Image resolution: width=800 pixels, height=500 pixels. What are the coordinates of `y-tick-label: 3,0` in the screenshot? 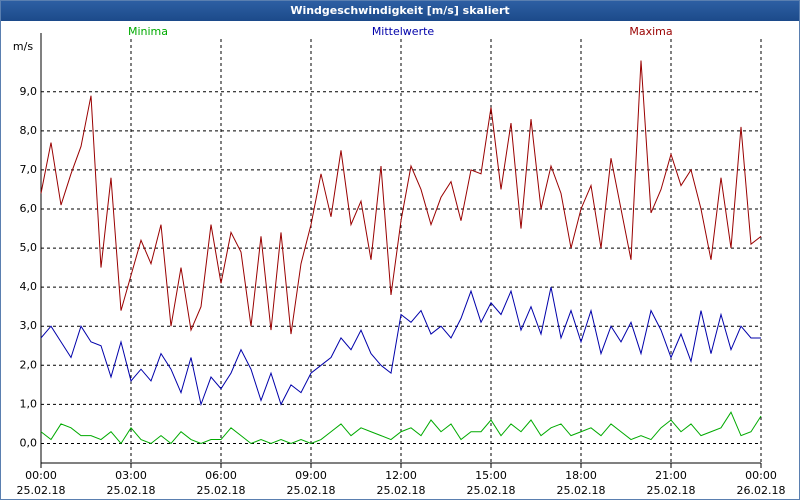 It's located at (29, 325).